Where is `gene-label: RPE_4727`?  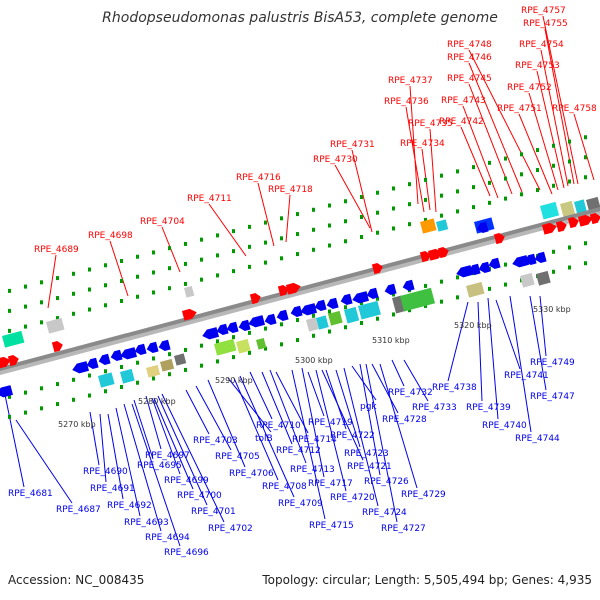
gene-label: RPE_4727 is located at coordinates (403, 529).